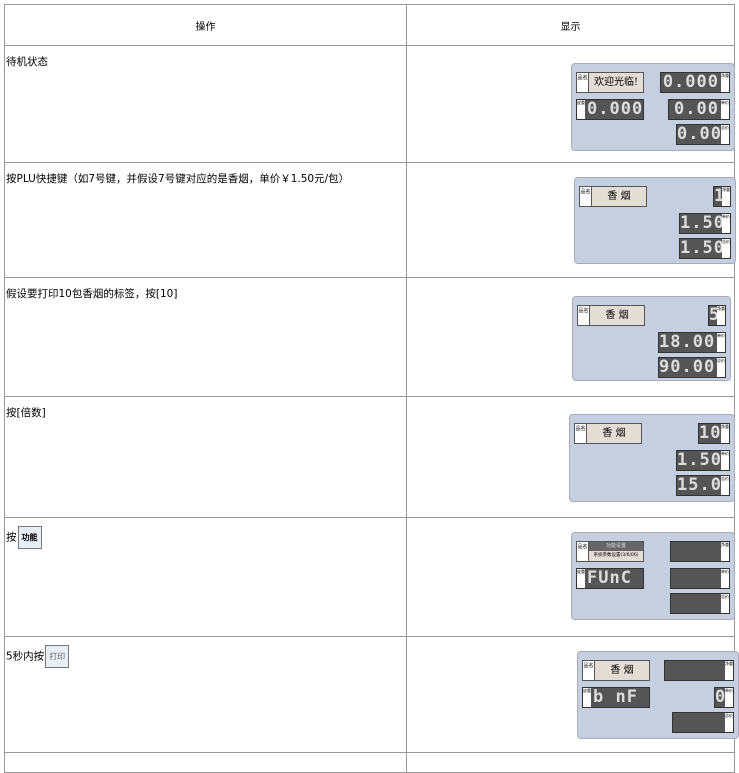 Image resolution: width=739 pixels, height=773 pixels. What do you see at coordinates (25, 656) in the screenshot?
I see `op-text: 5秒内按` at bounding box center [25, 656].